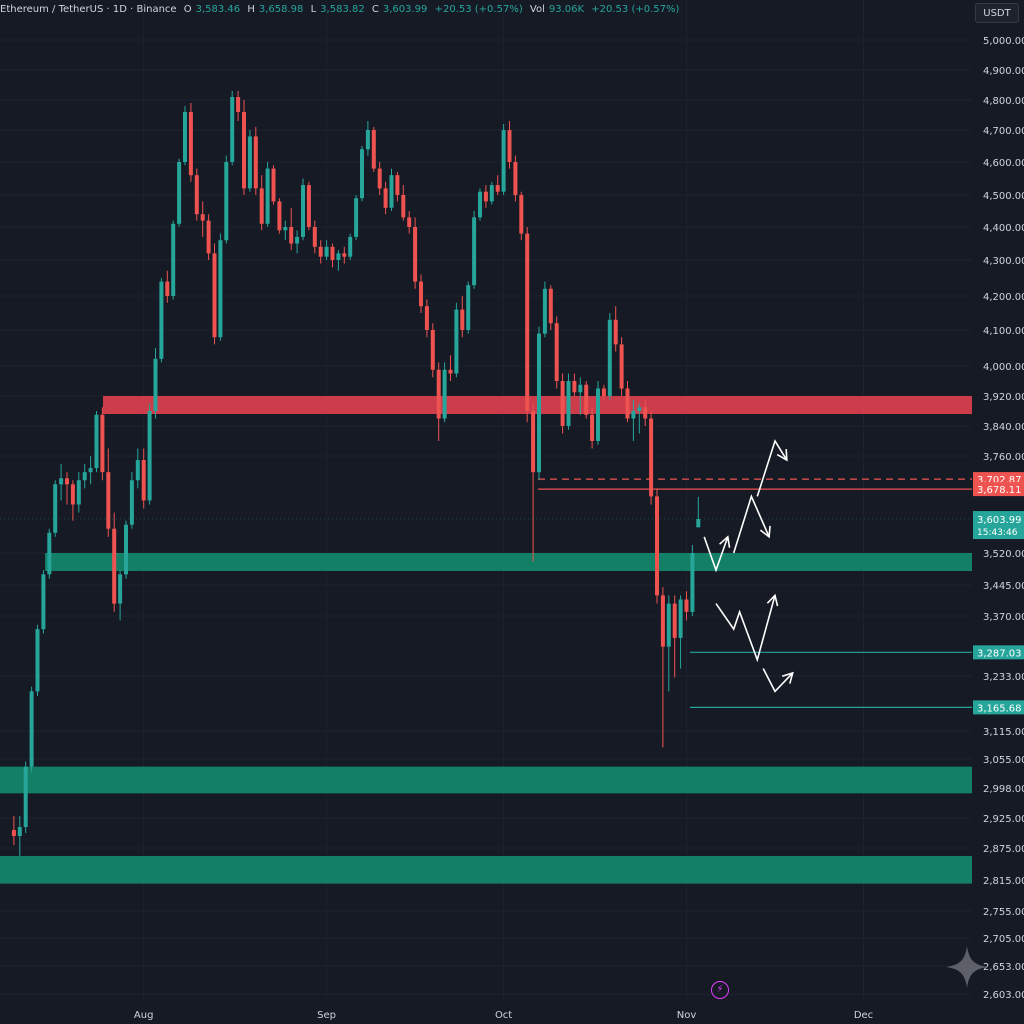  Describe the element at coordinates (1003, 789) in the screenshot. I see `y-tick-label: 2,998.00` at that location.